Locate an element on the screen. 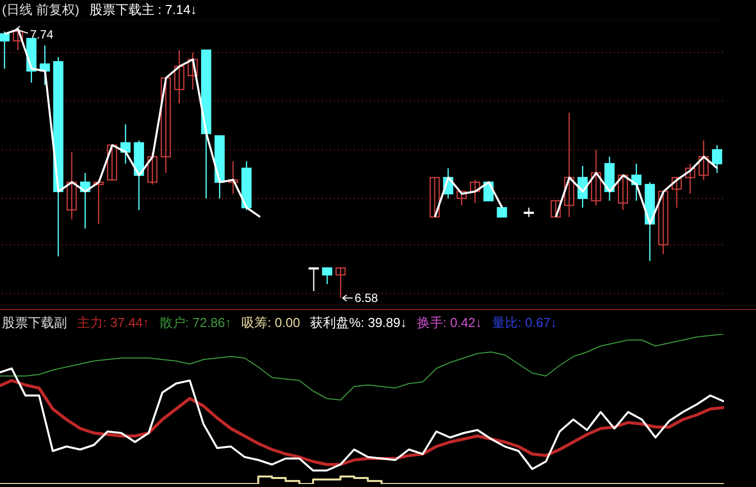 The height and width of the screenshot is (487, 756). text: 获利盘%: 39.89↓ is located at coordinates (358, 323).